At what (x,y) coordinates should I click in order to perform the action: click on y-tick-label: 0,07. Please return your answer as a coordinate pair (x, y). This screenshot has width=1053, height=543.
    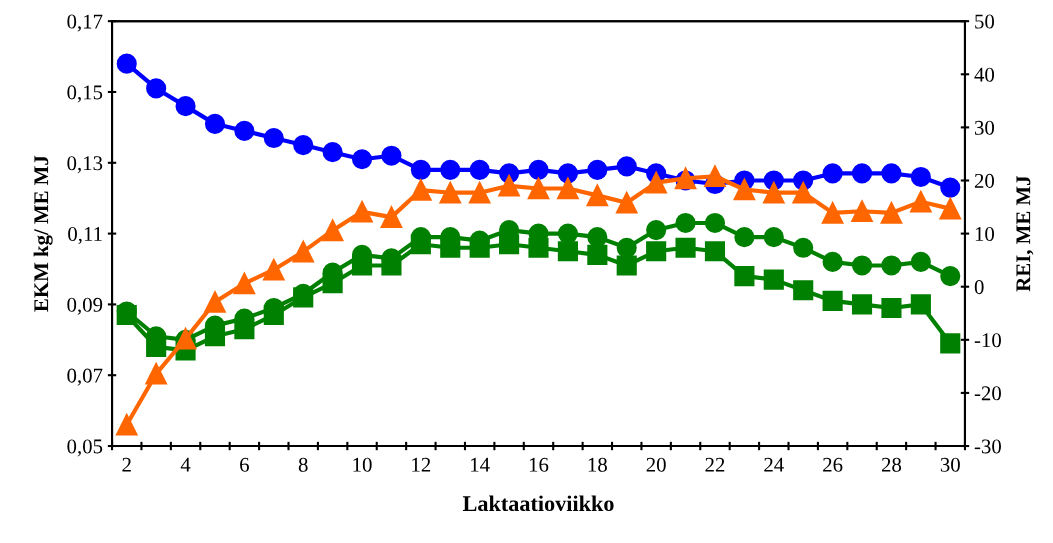
    Looking at the image, I should click on (85, 377).